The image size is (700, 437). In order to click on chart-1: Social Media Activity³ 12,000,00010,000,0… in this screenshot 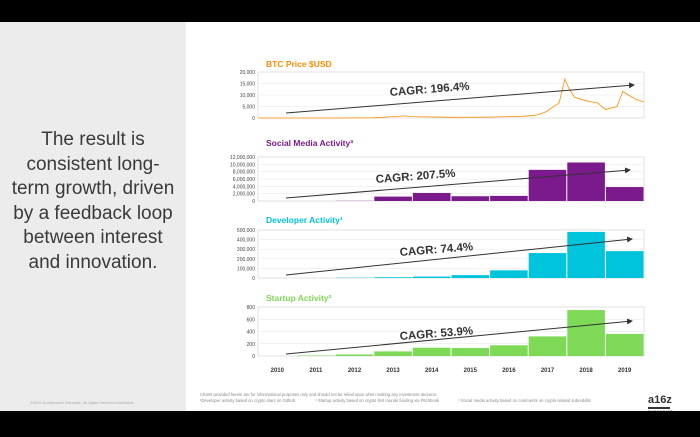, I will do `click(437, 171)`.